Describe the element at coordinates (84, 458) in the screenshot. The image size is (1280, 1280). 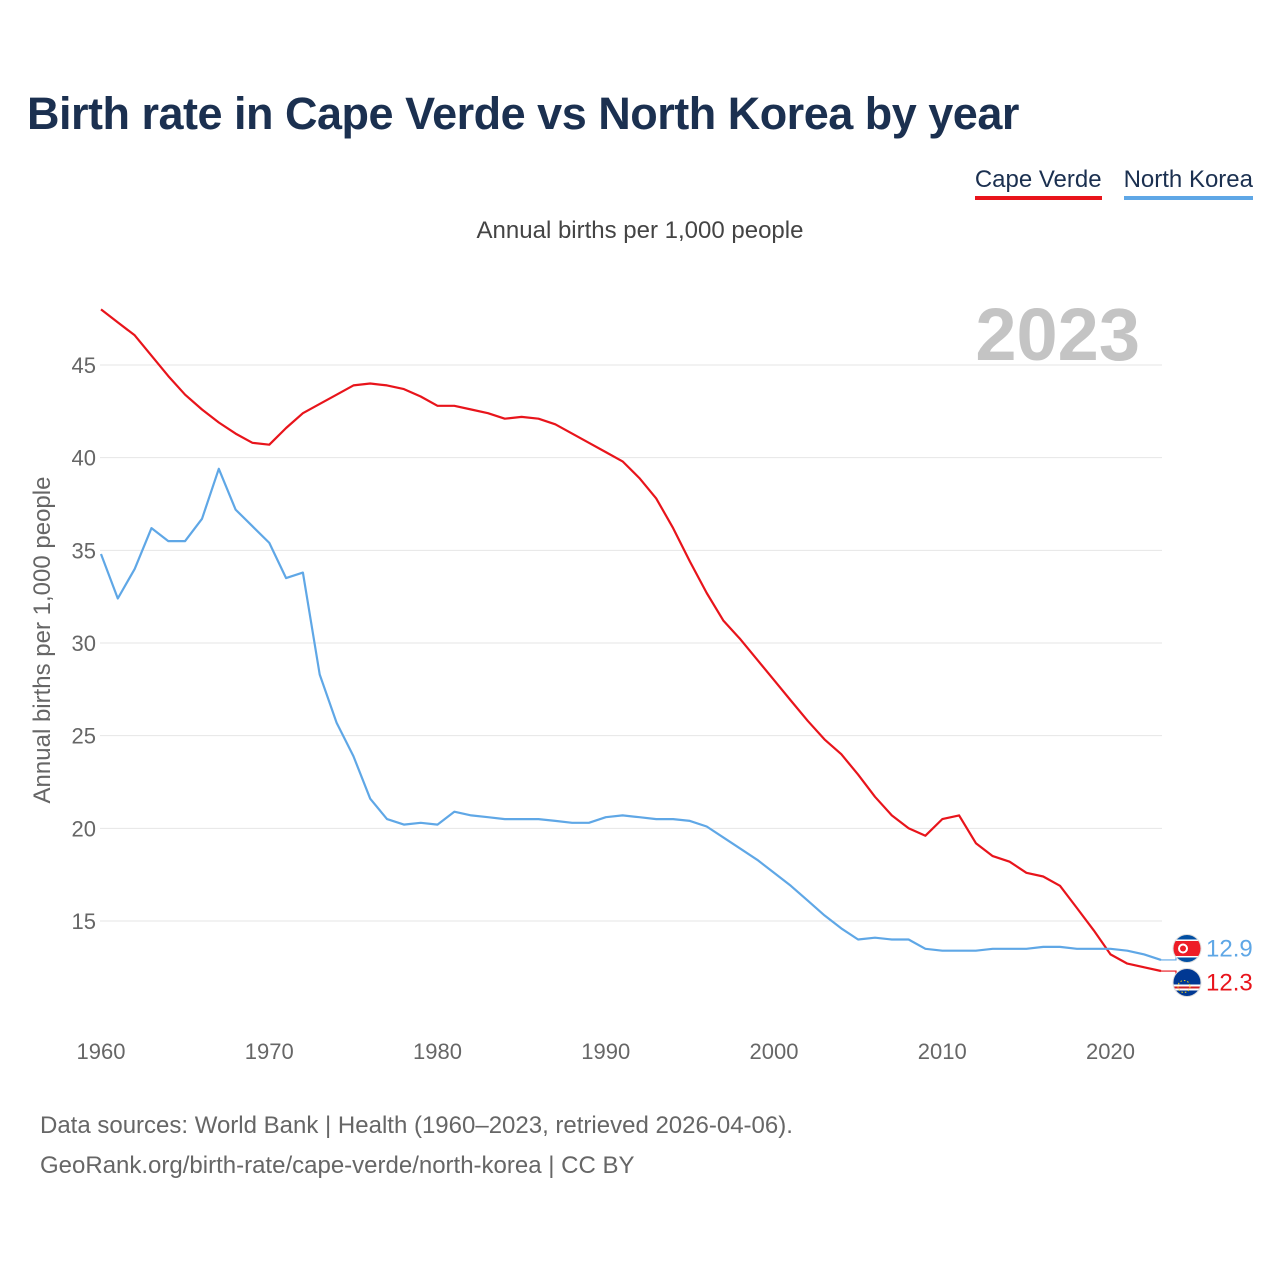
I see `y-tick-label: 40` at that location.